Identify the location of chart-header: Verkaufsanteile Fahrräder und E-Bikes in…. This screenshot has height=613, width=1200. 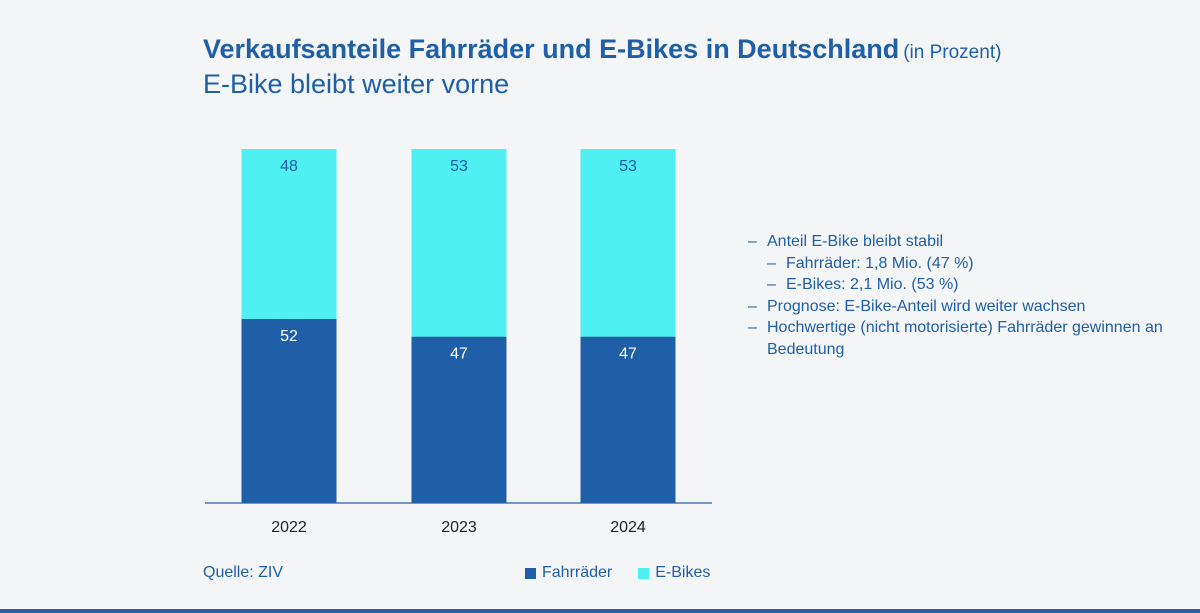
(602, 67).